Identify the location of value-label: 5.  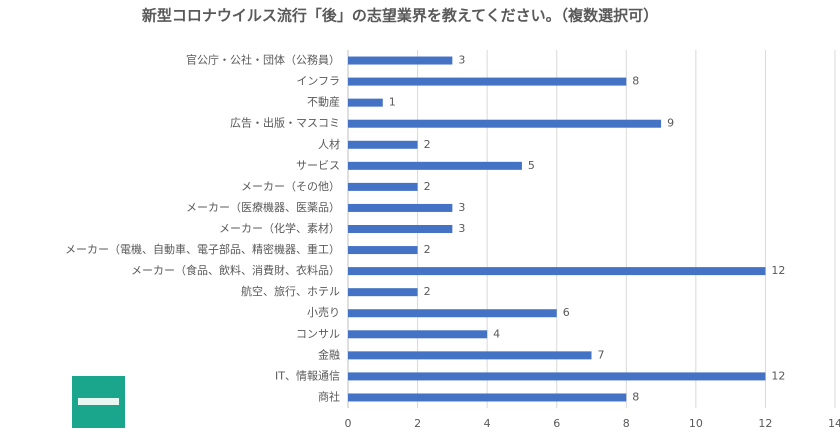
(531, 165).